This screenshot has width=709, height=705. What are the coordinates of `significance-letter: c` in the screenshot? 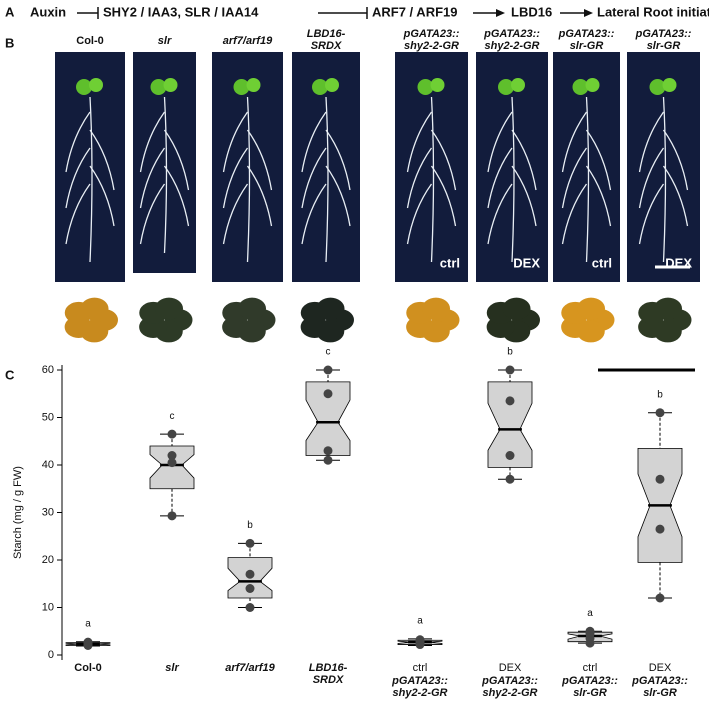 It's located at (172, 416).